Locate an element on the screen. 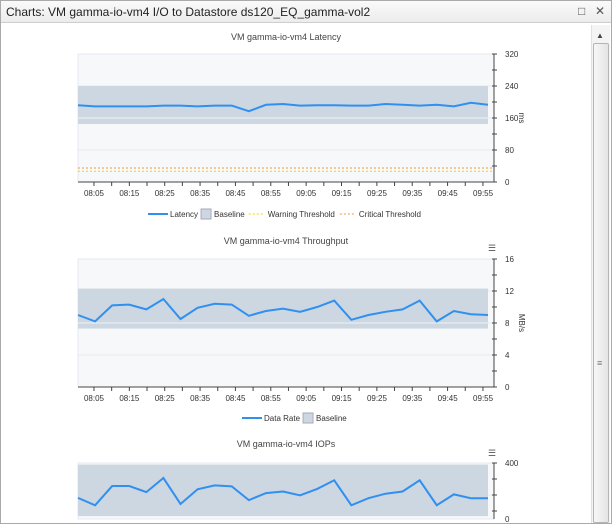 The height and width of the screenshot is (524, 612). legend-series: Data Rate is located at coordinates (282, 418).